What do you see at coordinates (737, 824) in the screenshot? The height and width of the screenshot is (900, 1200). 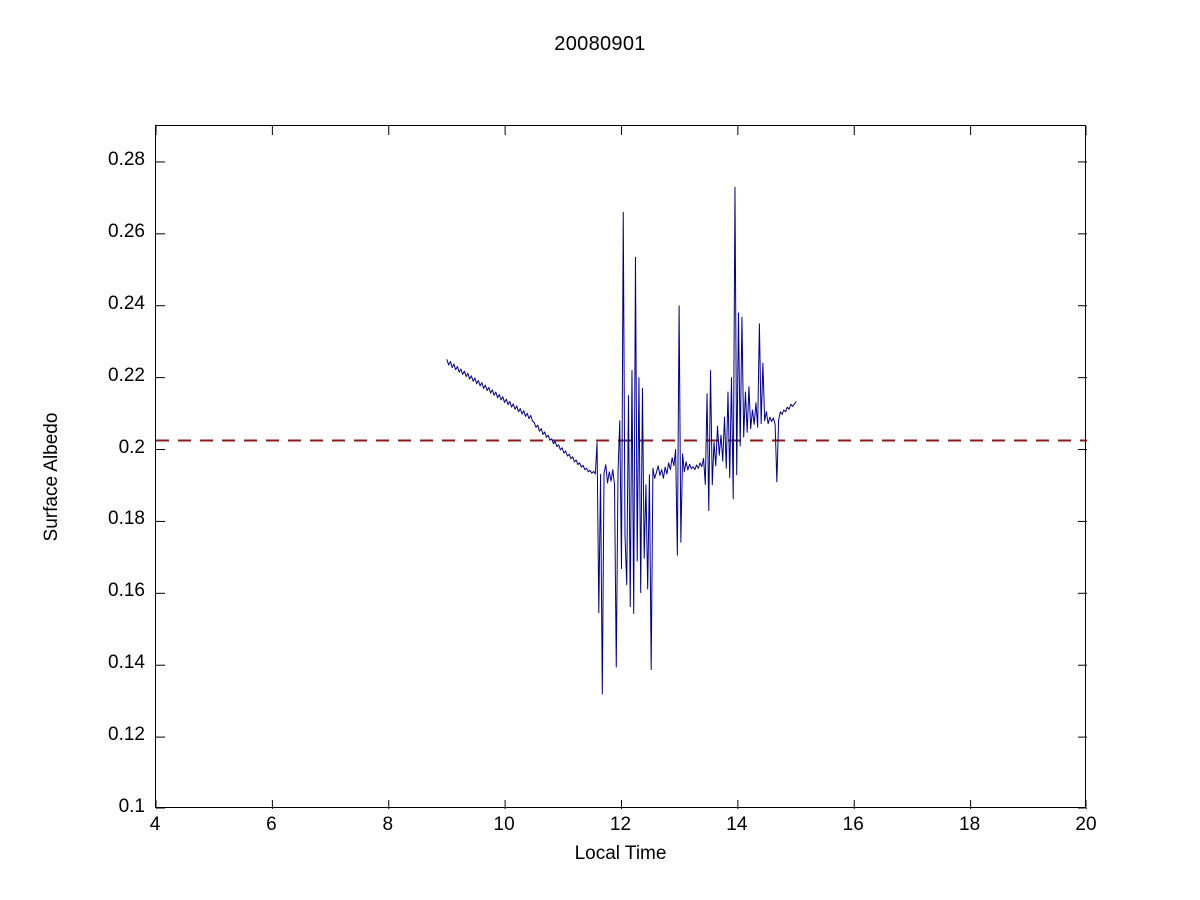 I see `x-tick-label: 14` at bounding box center [737, 824].